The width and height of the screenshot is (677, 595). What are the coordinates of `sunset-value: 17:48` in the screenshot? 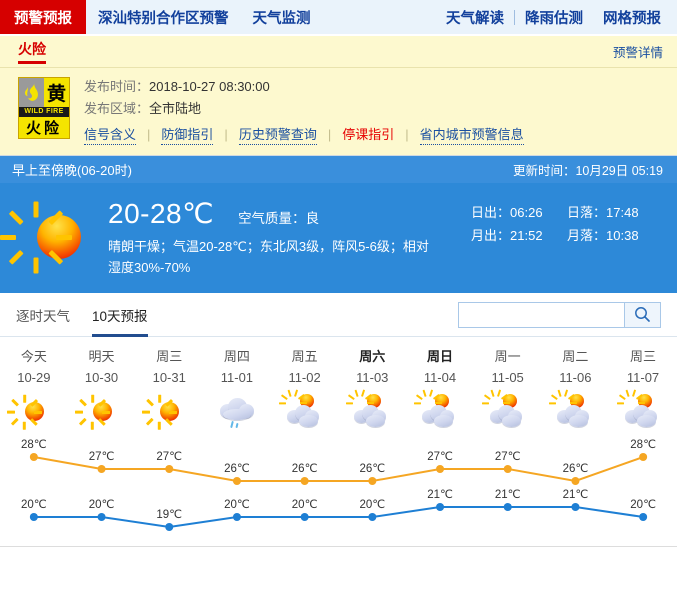 It's located at (622, 212).